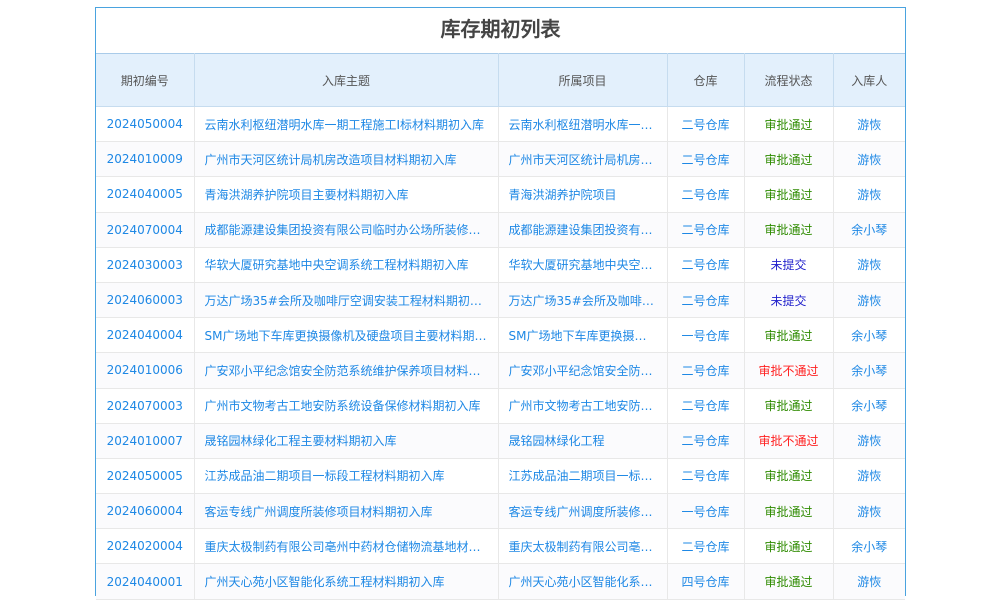 The width and height of the screenshot is (1000, 600). What do you see at coordinates (145, 511) in the screenshot?
I see `cell-id: 2024060004` at bounding box center [145, 511].